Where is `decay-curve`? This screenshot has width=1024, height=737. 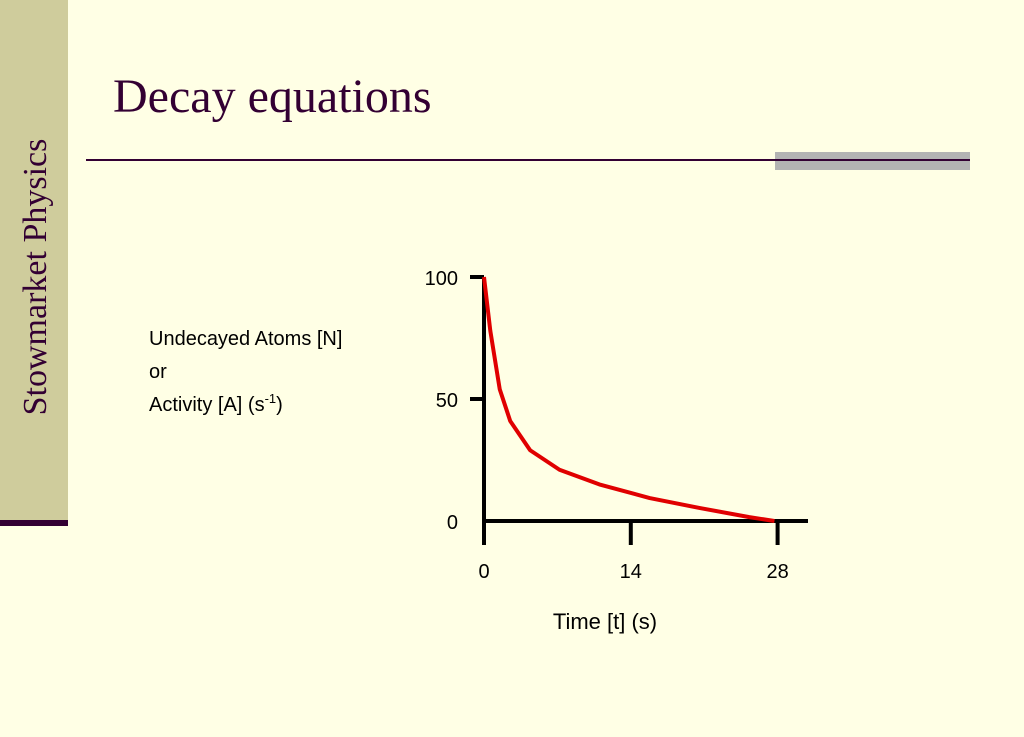
decay-curve is located at coordinates (628, 399).